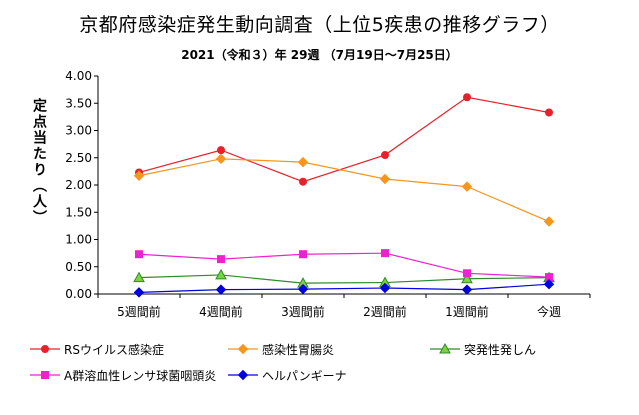  Describe the element at coordinates (39, 162) in the screenshot. I see `y-axis-label: 定点当たり（人）` at that location.